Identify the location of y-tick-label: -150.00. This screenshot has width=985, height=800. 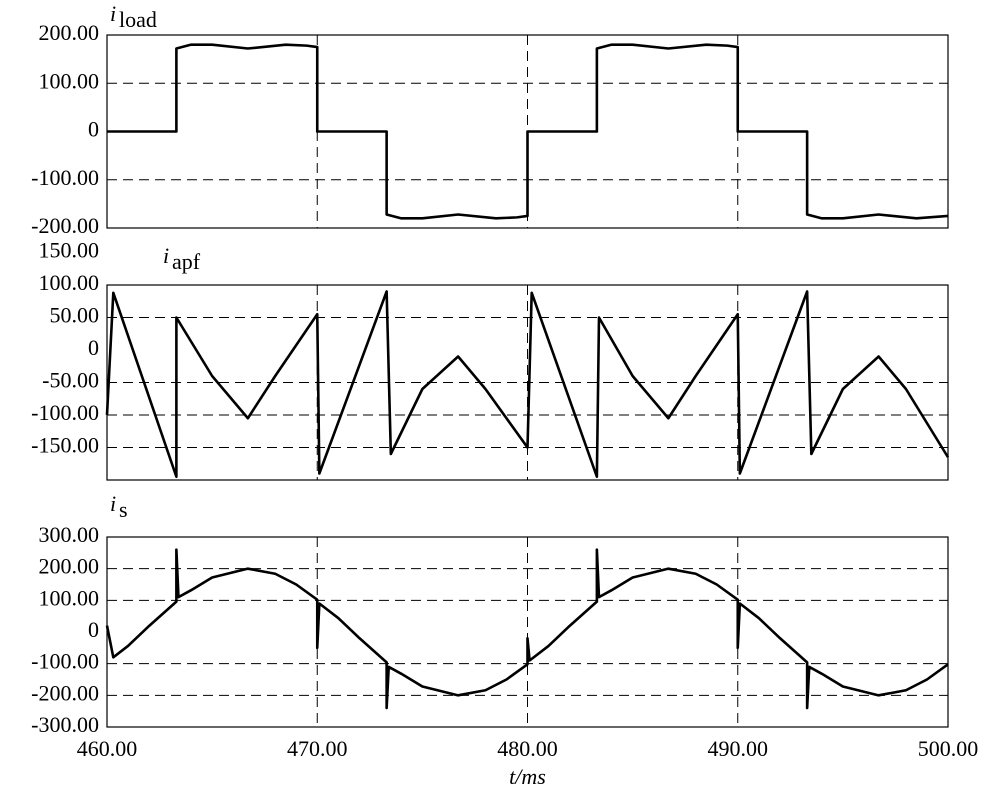
(65, 445).